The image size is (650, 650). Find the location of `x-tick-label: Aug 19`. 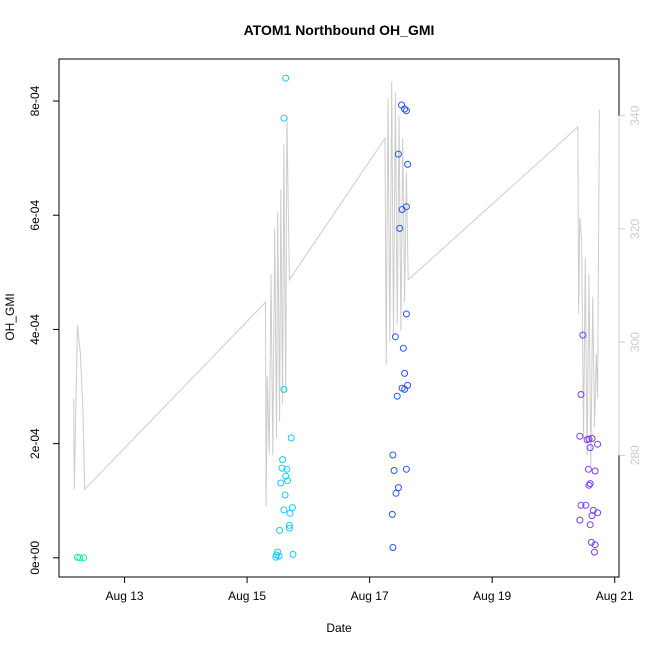

x-tick-label: Aug 19 is located at coordinates (492, 596).